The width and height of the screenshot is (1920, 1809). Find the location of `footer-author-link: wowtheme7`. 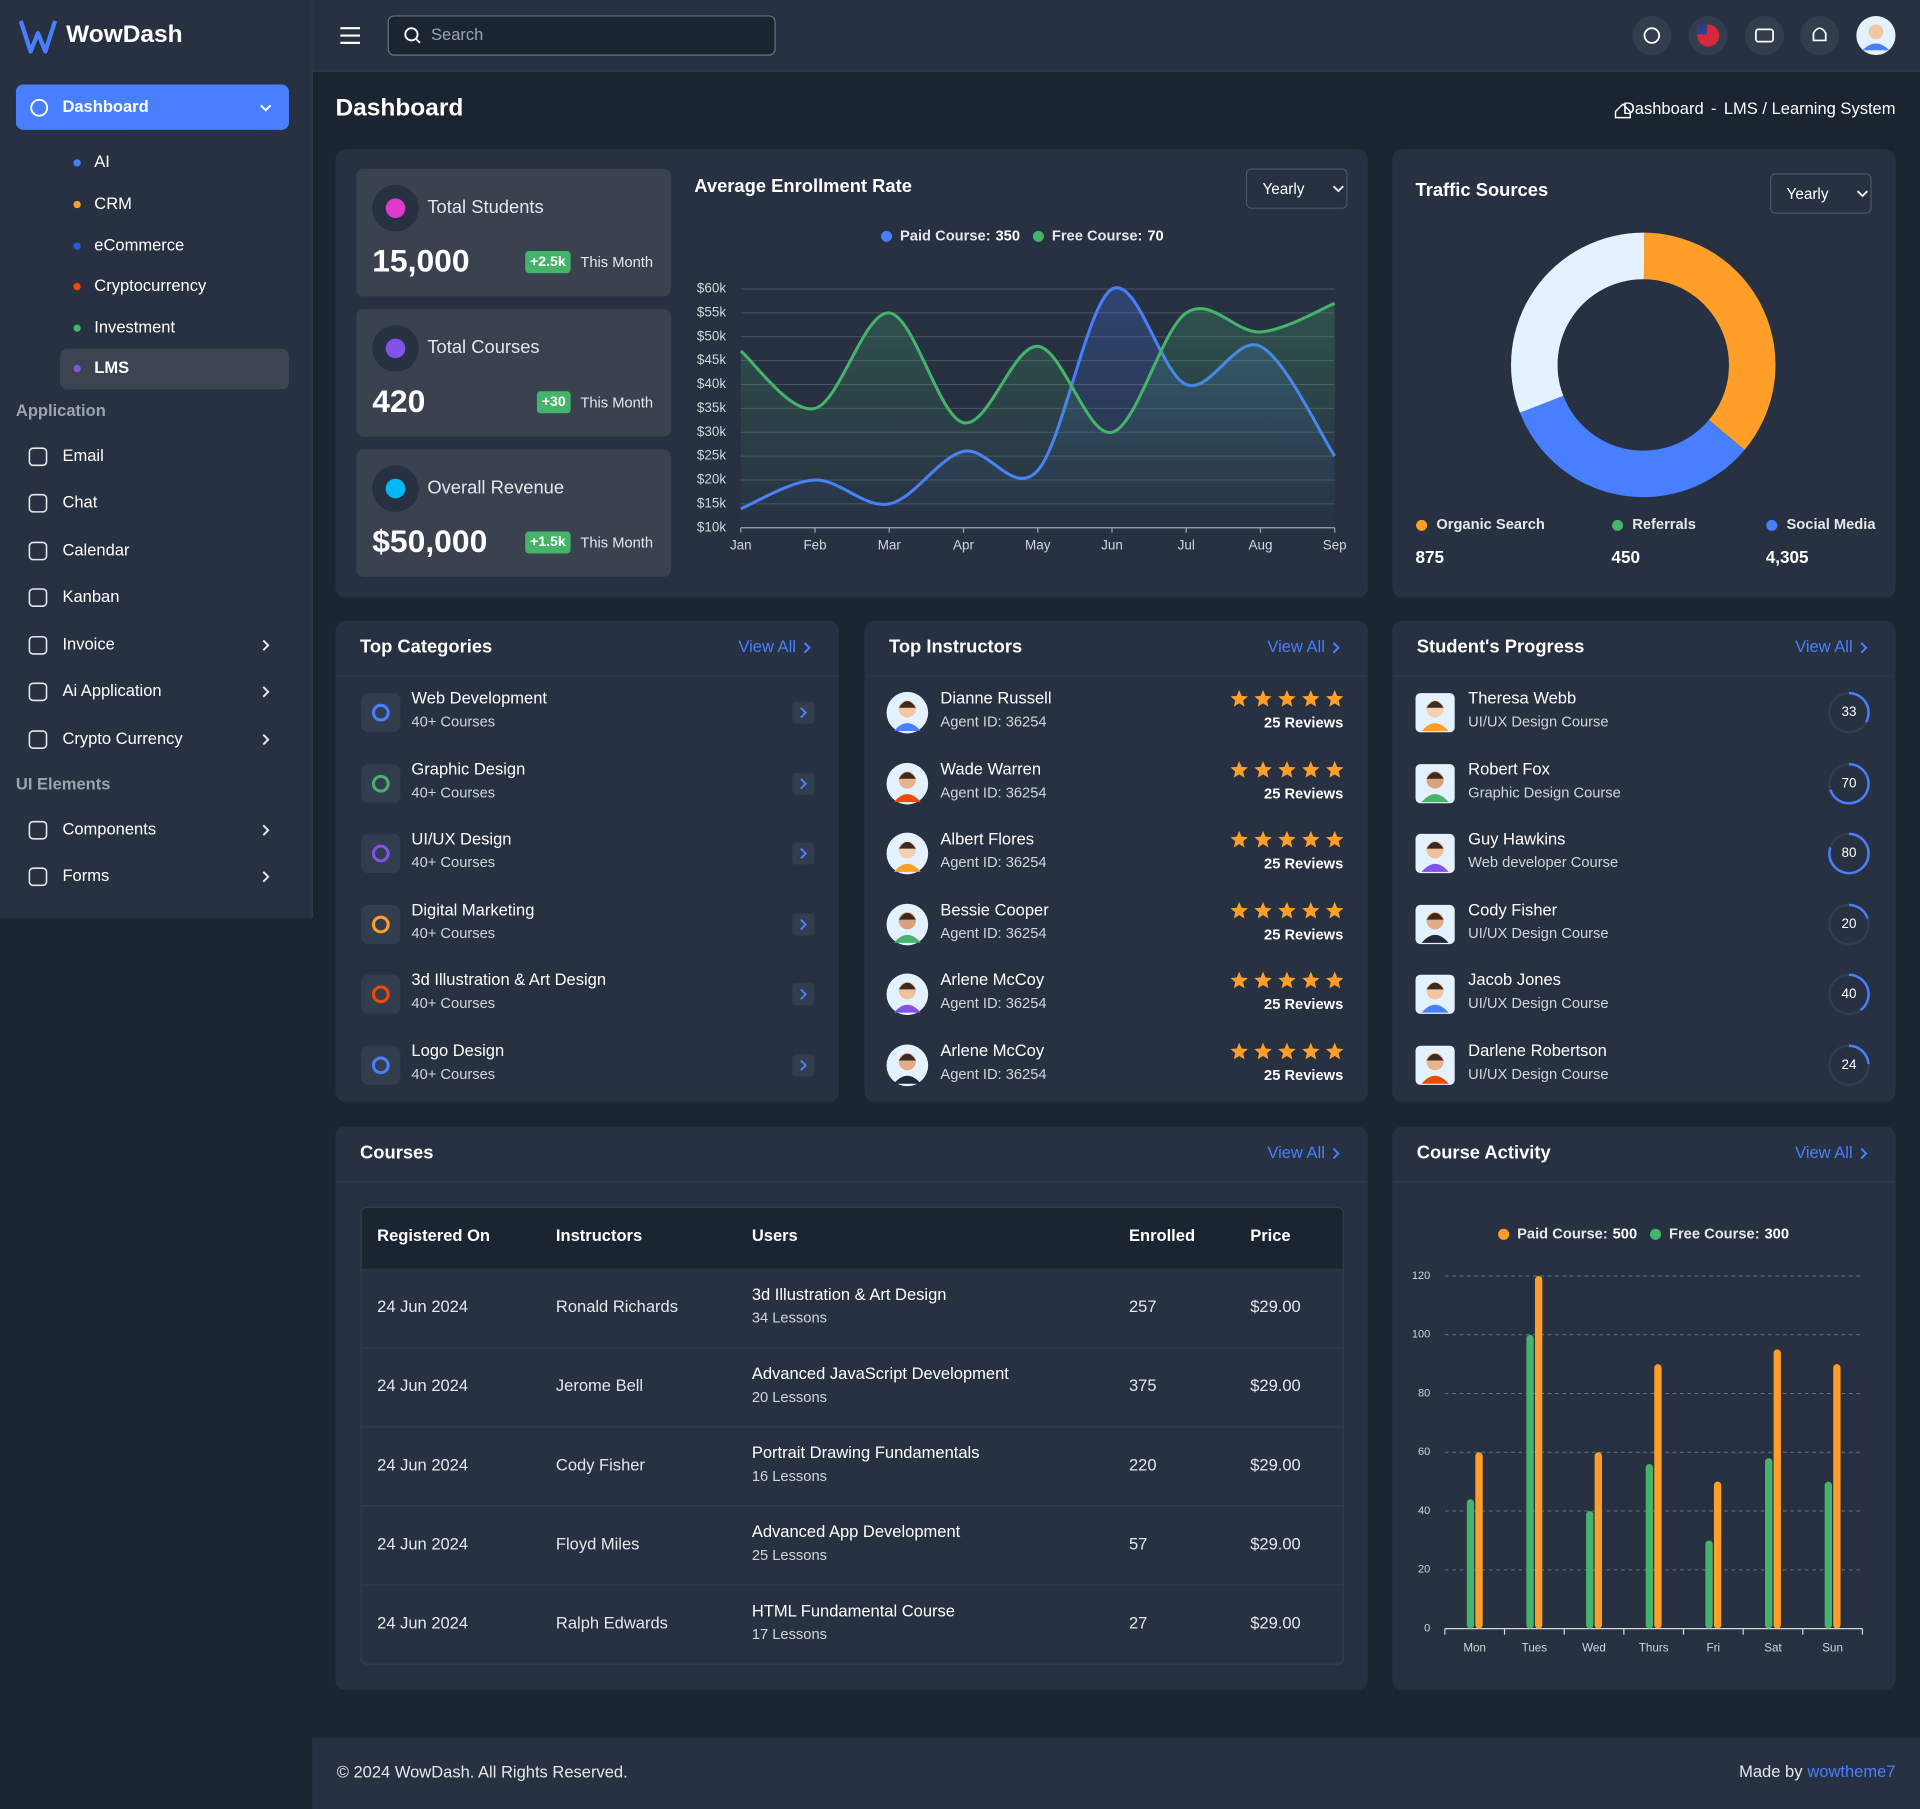

footer-author-link: wowtheme7 is located at coordinates (1850, 1771).